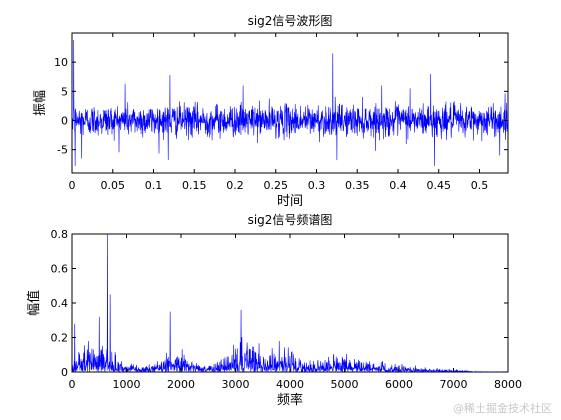 The image size is (561, 420). I want to click on waveform-ytick-label: -5, so click(62, 150).